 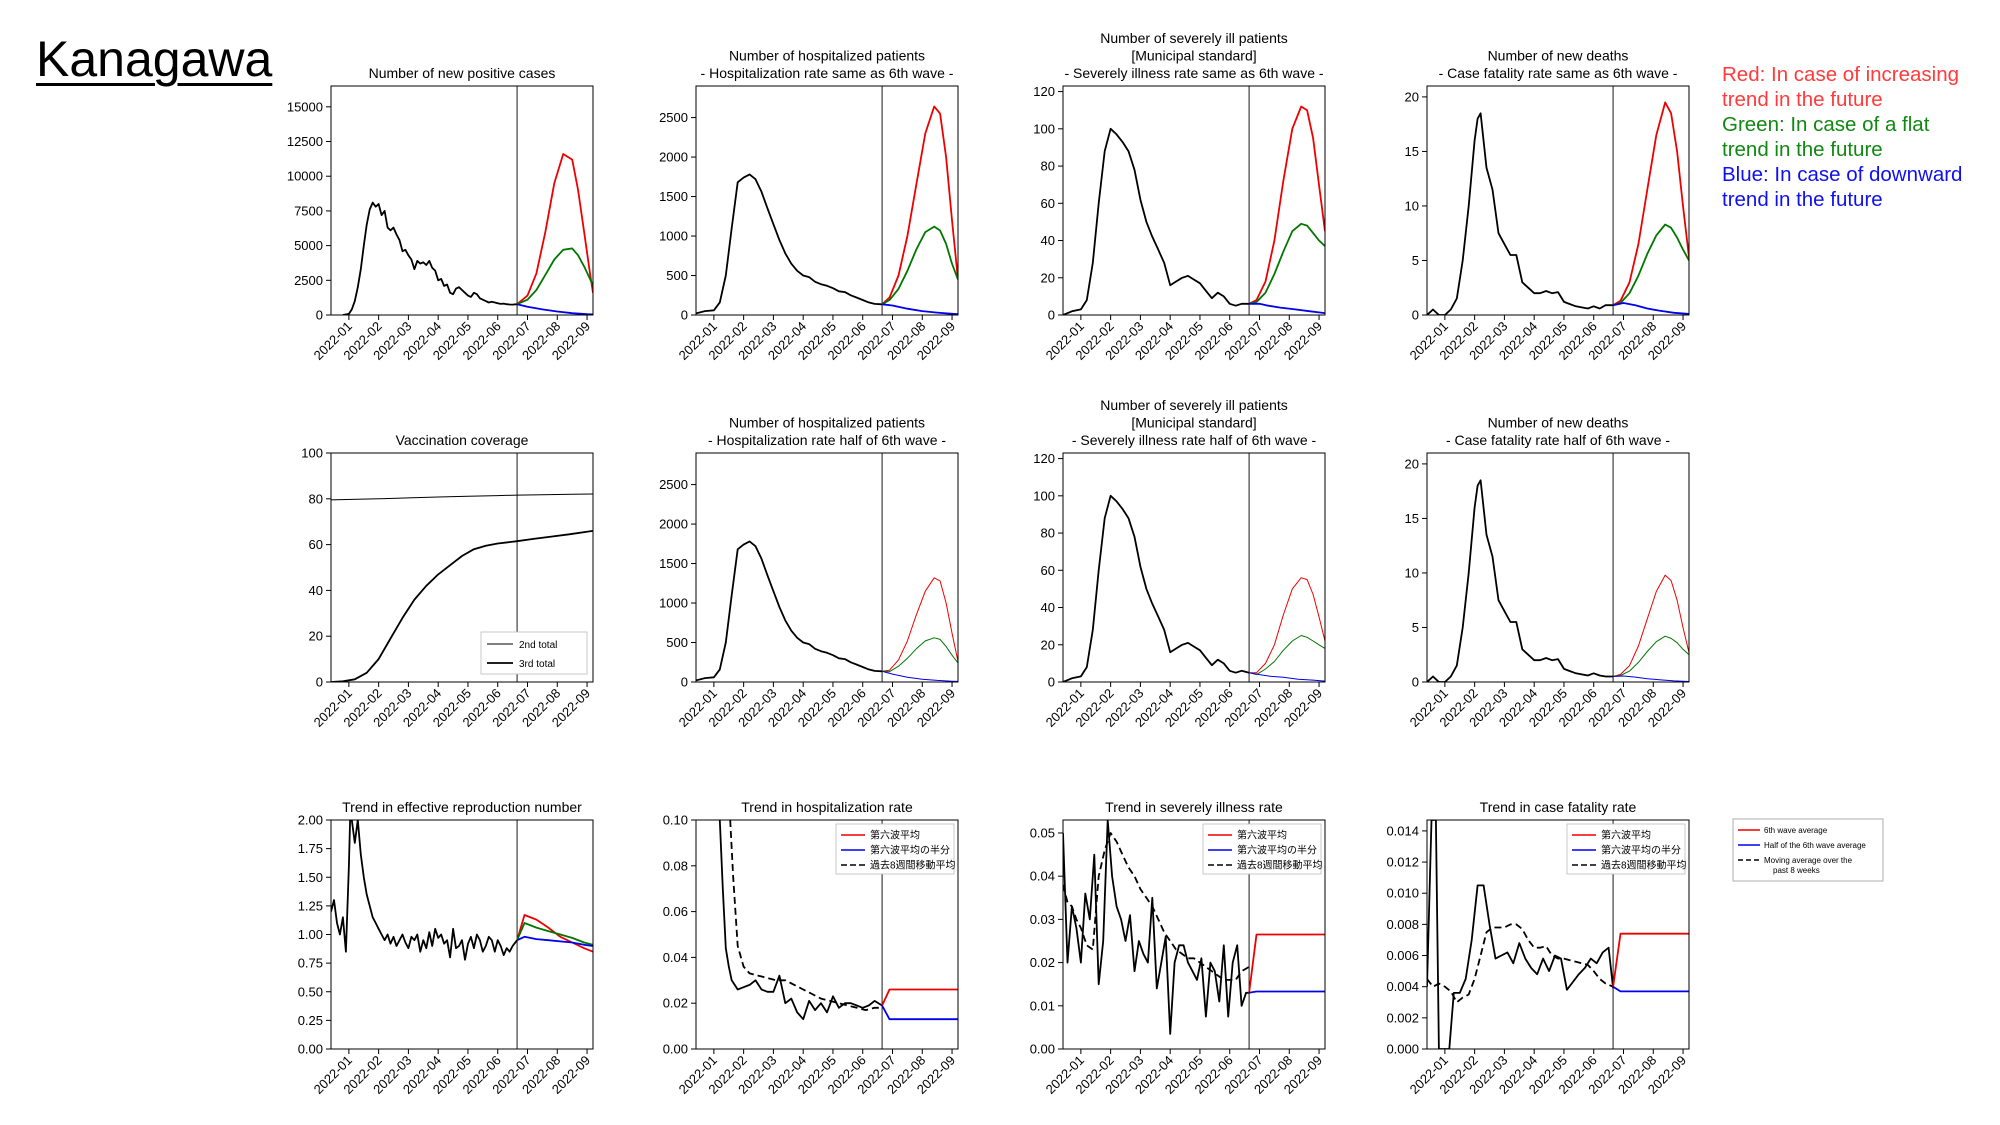 I want to click on chart-legend-box, so click(x=534, y=653).